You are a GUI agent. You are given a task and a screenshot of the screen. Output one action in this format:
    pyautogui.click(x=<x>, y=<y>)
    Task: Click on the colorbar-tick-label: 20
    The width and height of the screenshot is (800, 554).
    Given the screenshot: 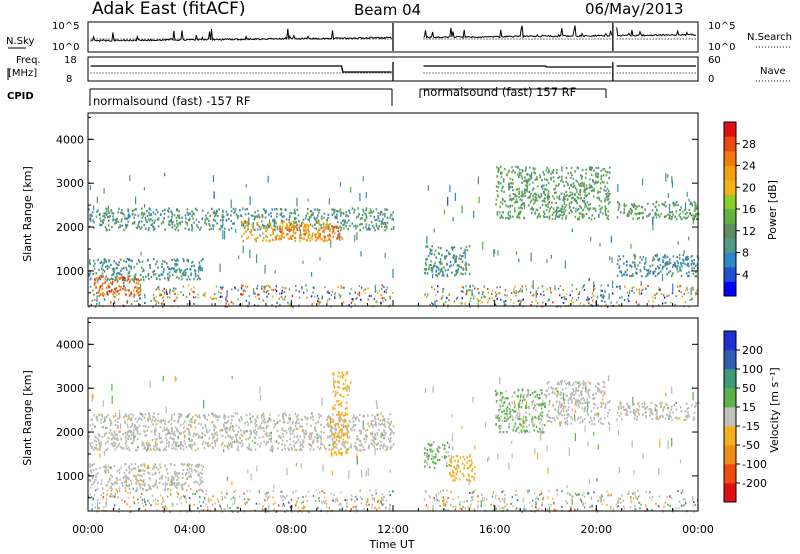 What is the action you would take?
    pyautogui.click(x=749, y=187)
    